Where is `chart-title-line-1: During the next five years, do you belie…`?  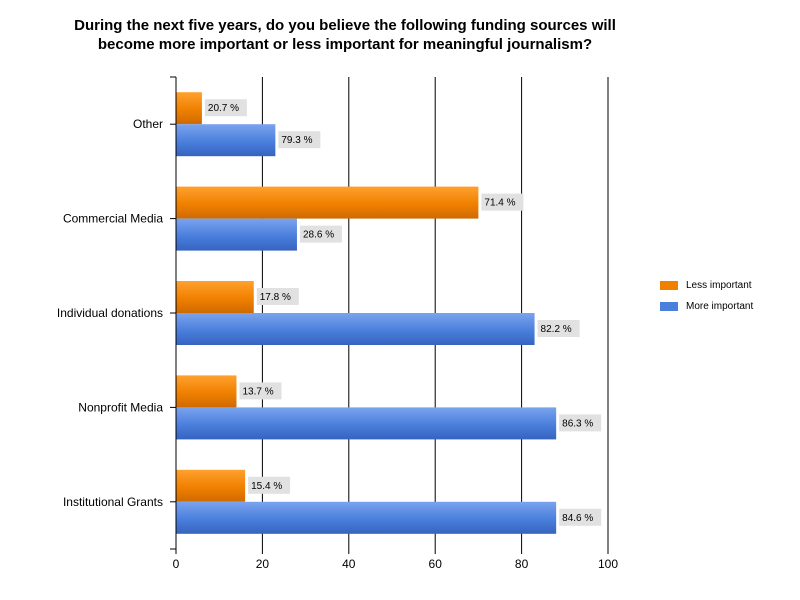
chart-title-line-1: During the next five years, do you belie… is located at coordinates (345, 25).